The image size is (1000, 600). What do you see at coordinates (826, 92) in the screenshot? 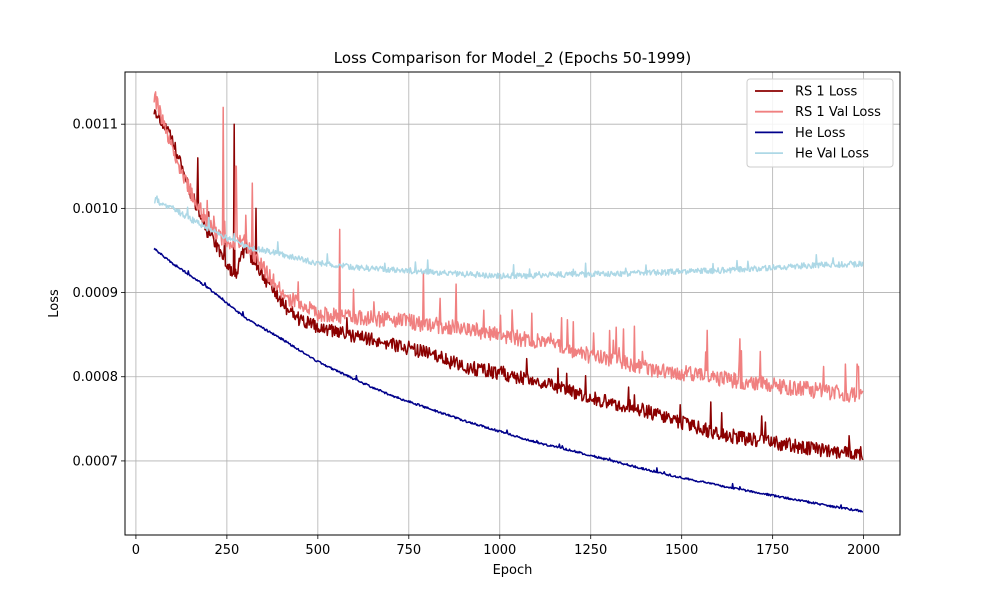
I see `legend-label: RS 1 Loss` at bounding box center [826, 92].